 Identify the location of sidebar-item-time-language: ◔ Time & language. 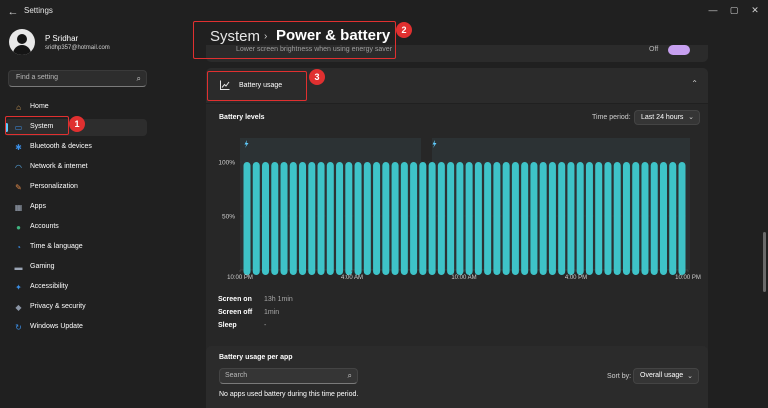
(76, 247).